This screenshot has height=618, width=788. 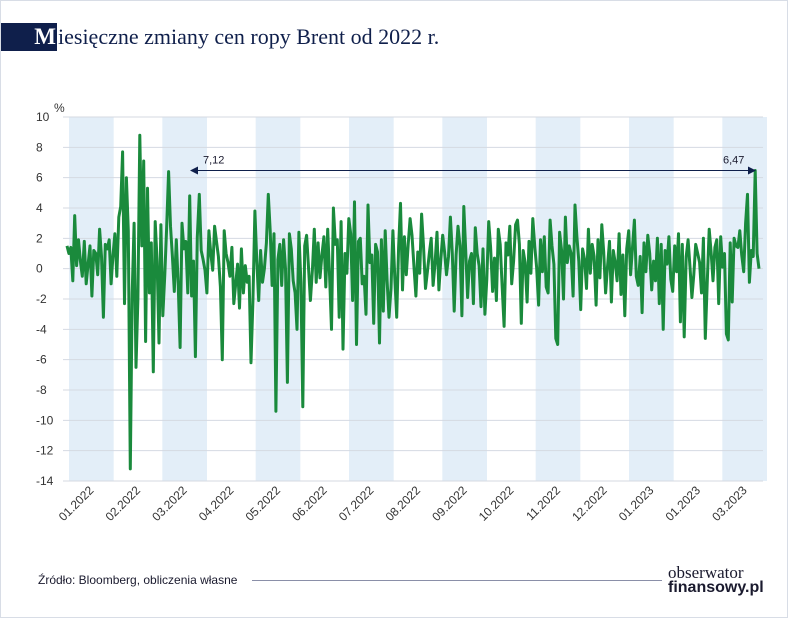 What do you see at coordinates (138, 580) in the screenshot?
I see `source-note: Źródło: Bloomberg, obliczenia własne` at bounding box center [138, 580].